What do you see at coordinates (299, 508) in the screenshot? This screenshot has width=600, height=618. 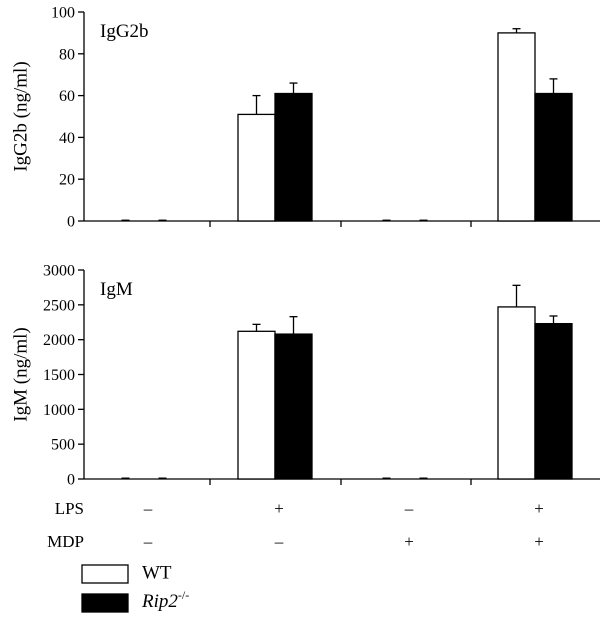 I see `condition-row-lps: LPS – + – +` at bounding box center [299, 508].